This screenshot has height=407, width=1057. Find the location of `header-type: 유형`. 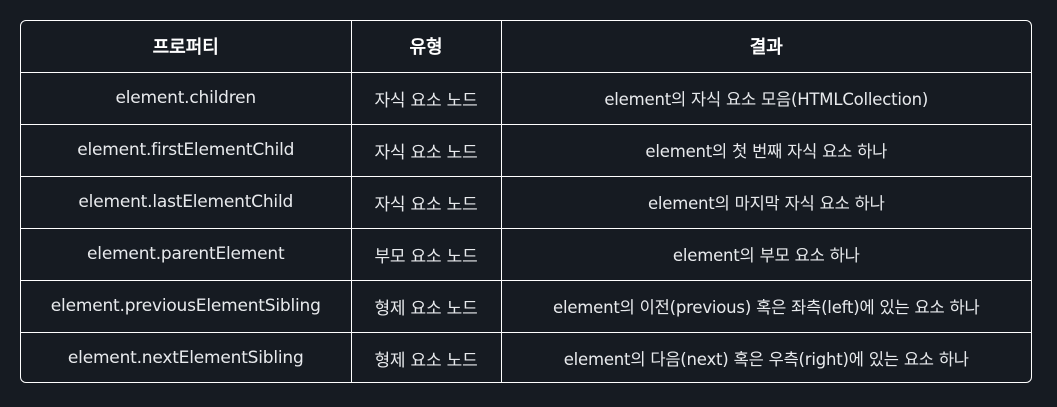

header-type: 유형 is located at coordinates (426, 47).